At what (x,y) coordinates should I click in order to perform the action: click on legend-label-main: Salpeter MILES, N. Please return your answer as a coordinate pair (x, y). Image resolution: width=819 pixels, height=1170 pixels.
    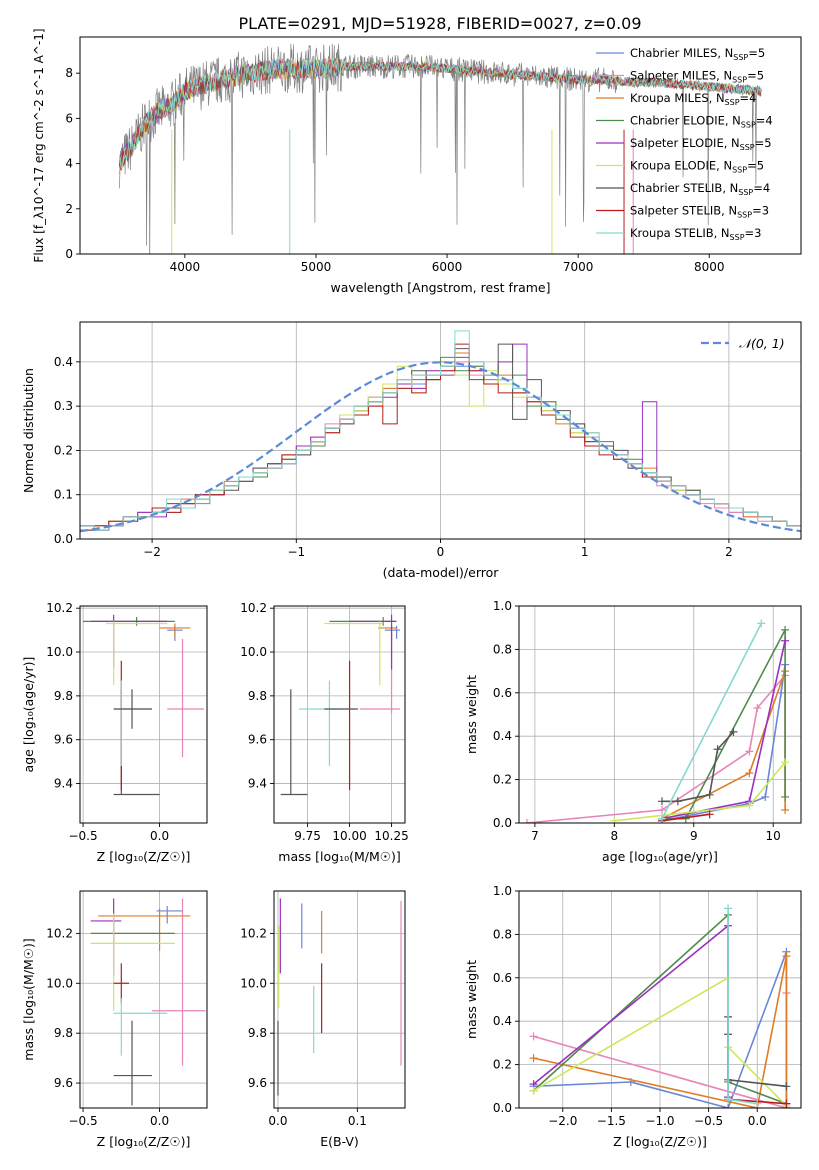
    Looking at the image, I should click on (681, 76).